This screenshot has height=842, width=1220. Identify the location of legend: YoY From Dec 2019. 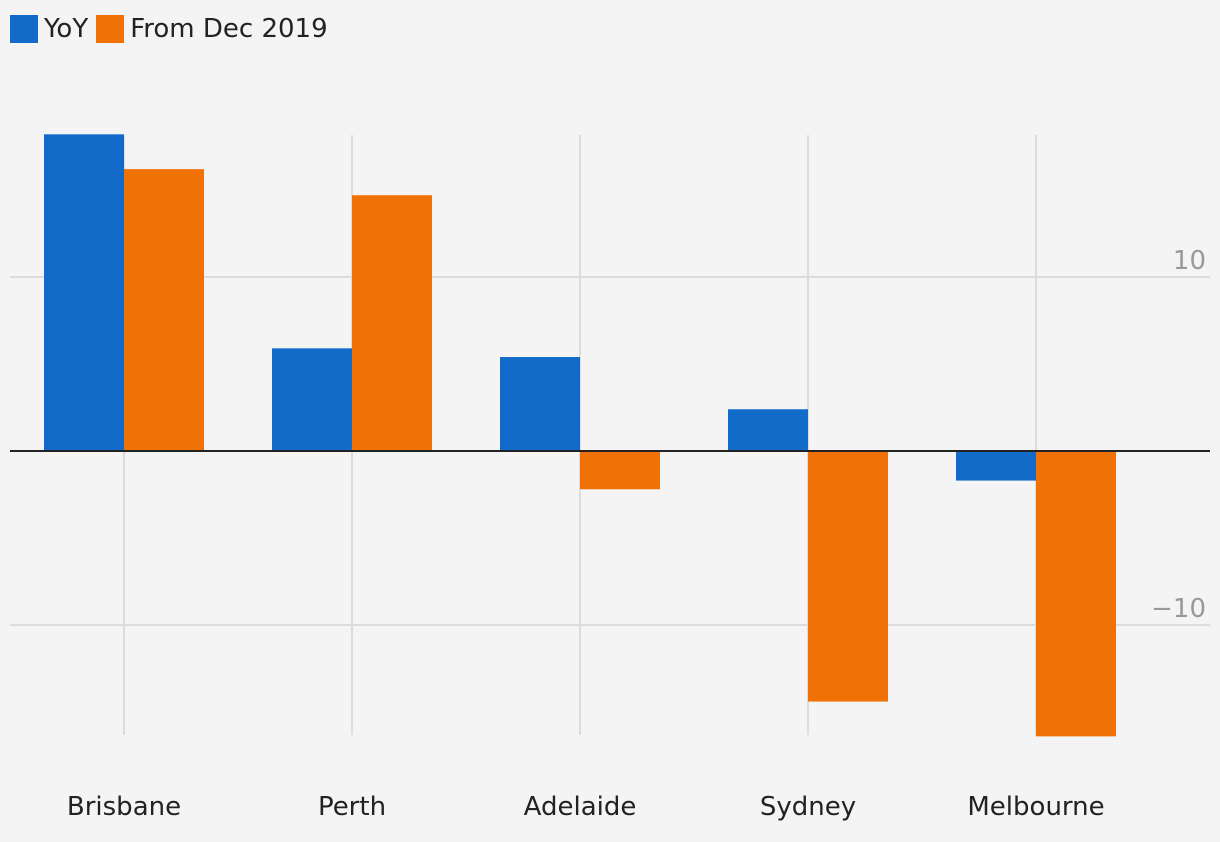
(173, 29).